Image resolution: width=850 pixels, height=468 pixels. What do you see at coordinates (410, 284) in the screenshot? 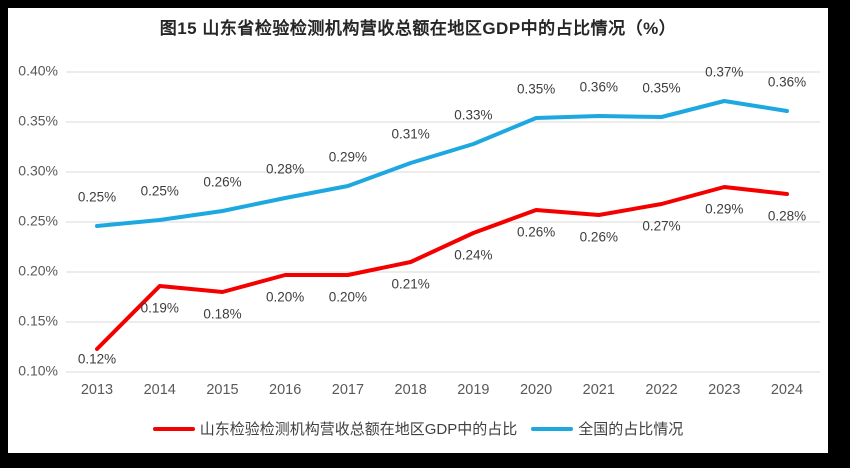
I see `data-label-shandong: 0.21%` at bounding box center [410, 284].